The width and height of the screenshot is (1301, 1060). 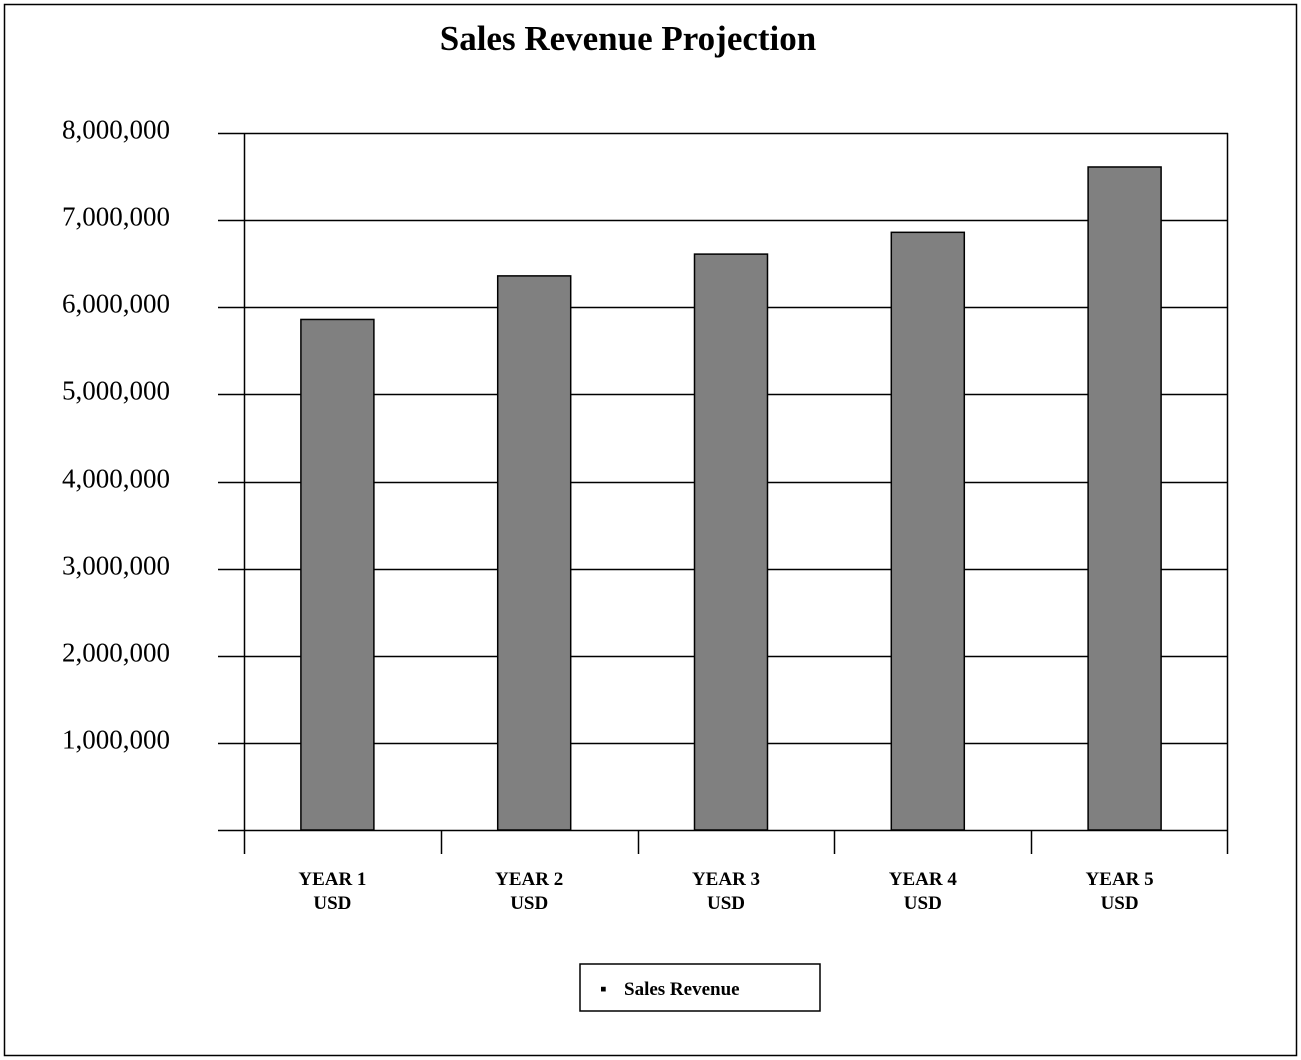 I want to click on y-tick-label: 3,000,000, so click(x=116, y=566).